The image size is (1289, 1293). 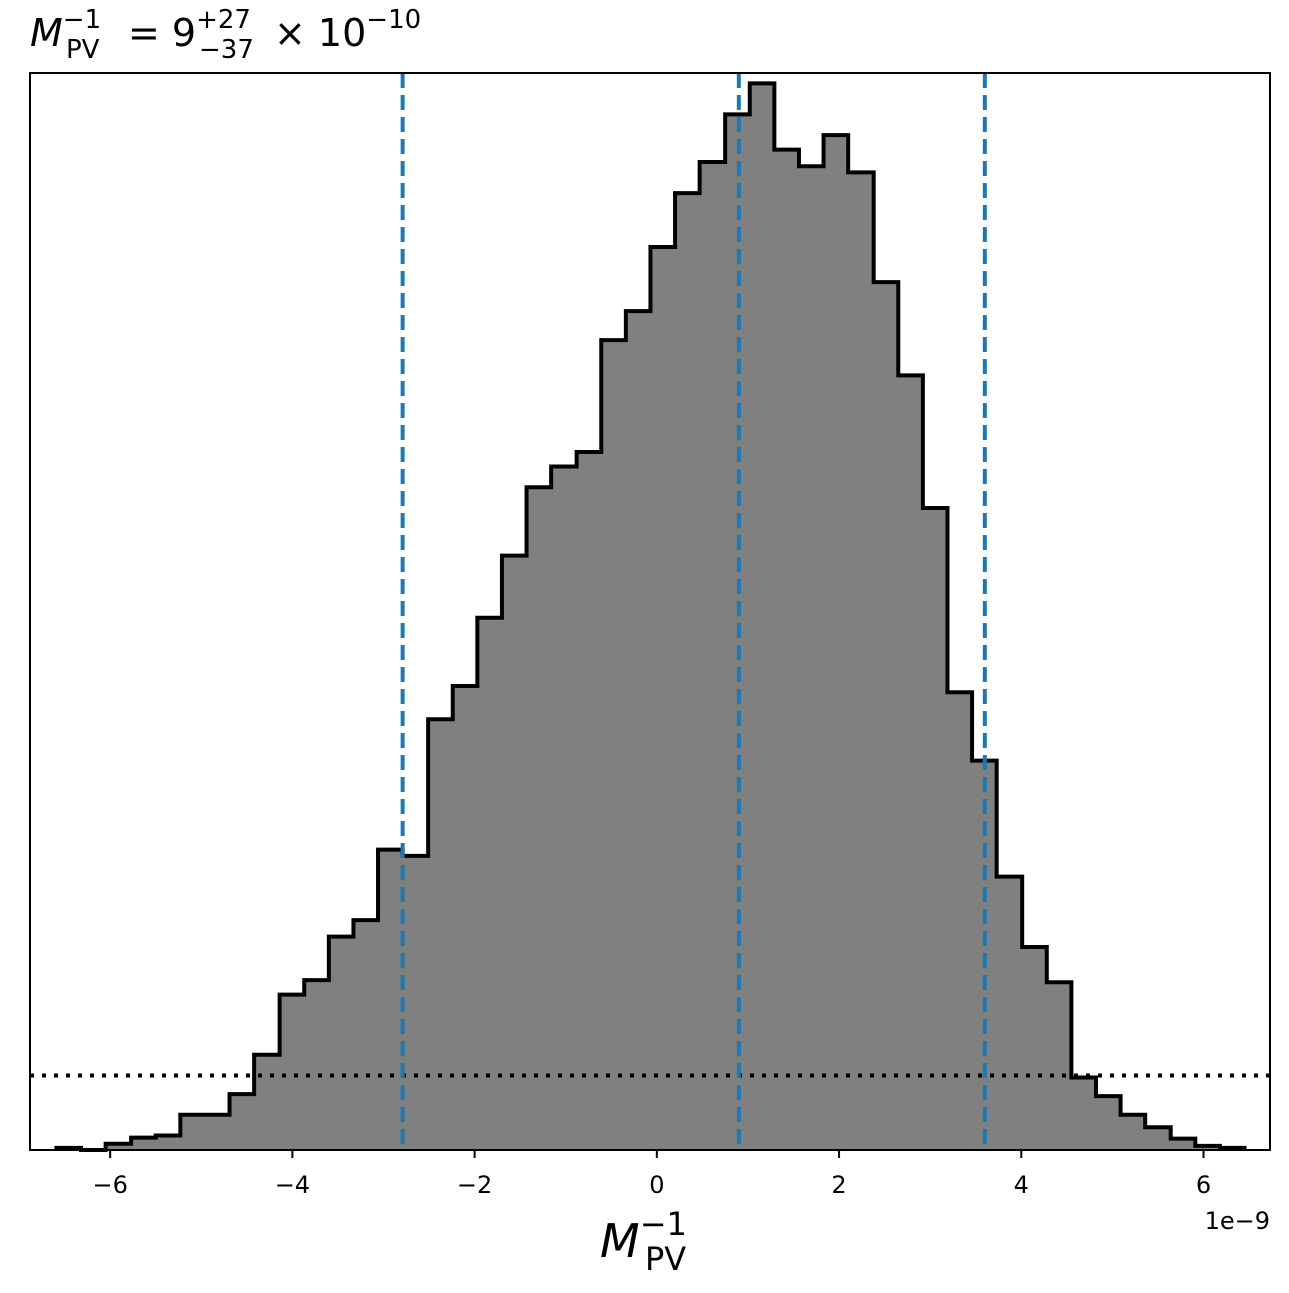 I want to click on x-tick-label: 2, so click(x=838, y=1185).